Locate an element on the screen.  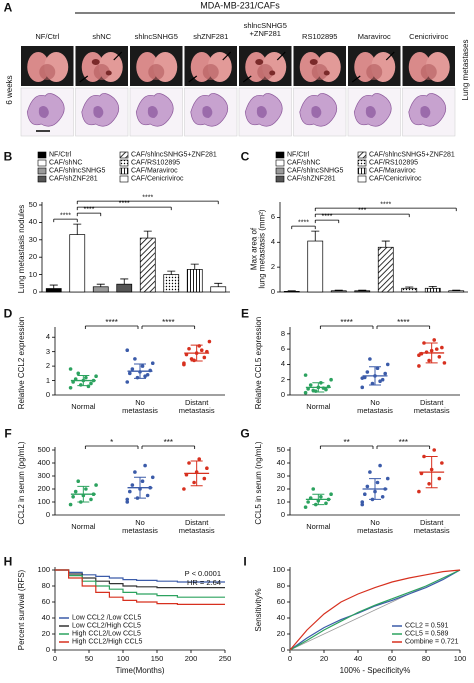
y-tick-label: 80 is located at coordinates (45, 586).